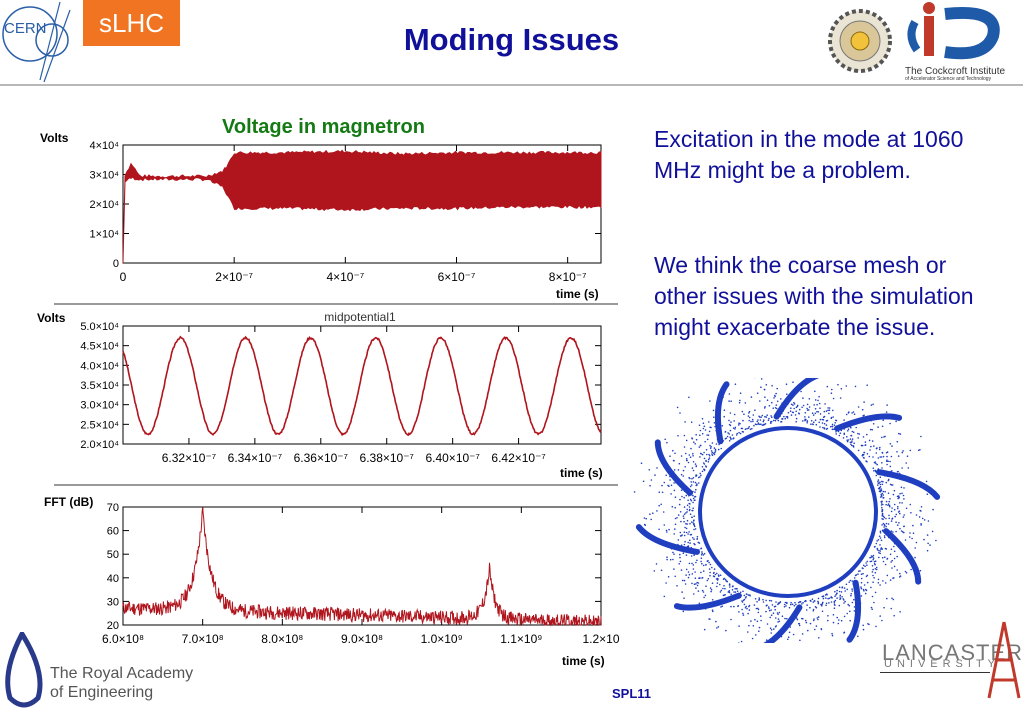 Image resolution: width=1023 pixels, height=713 pixels. Describe the element at coordinates (99, 347) in the screenshot. I see `chart2-ytick-label: 4.5×10⁴` at that location.